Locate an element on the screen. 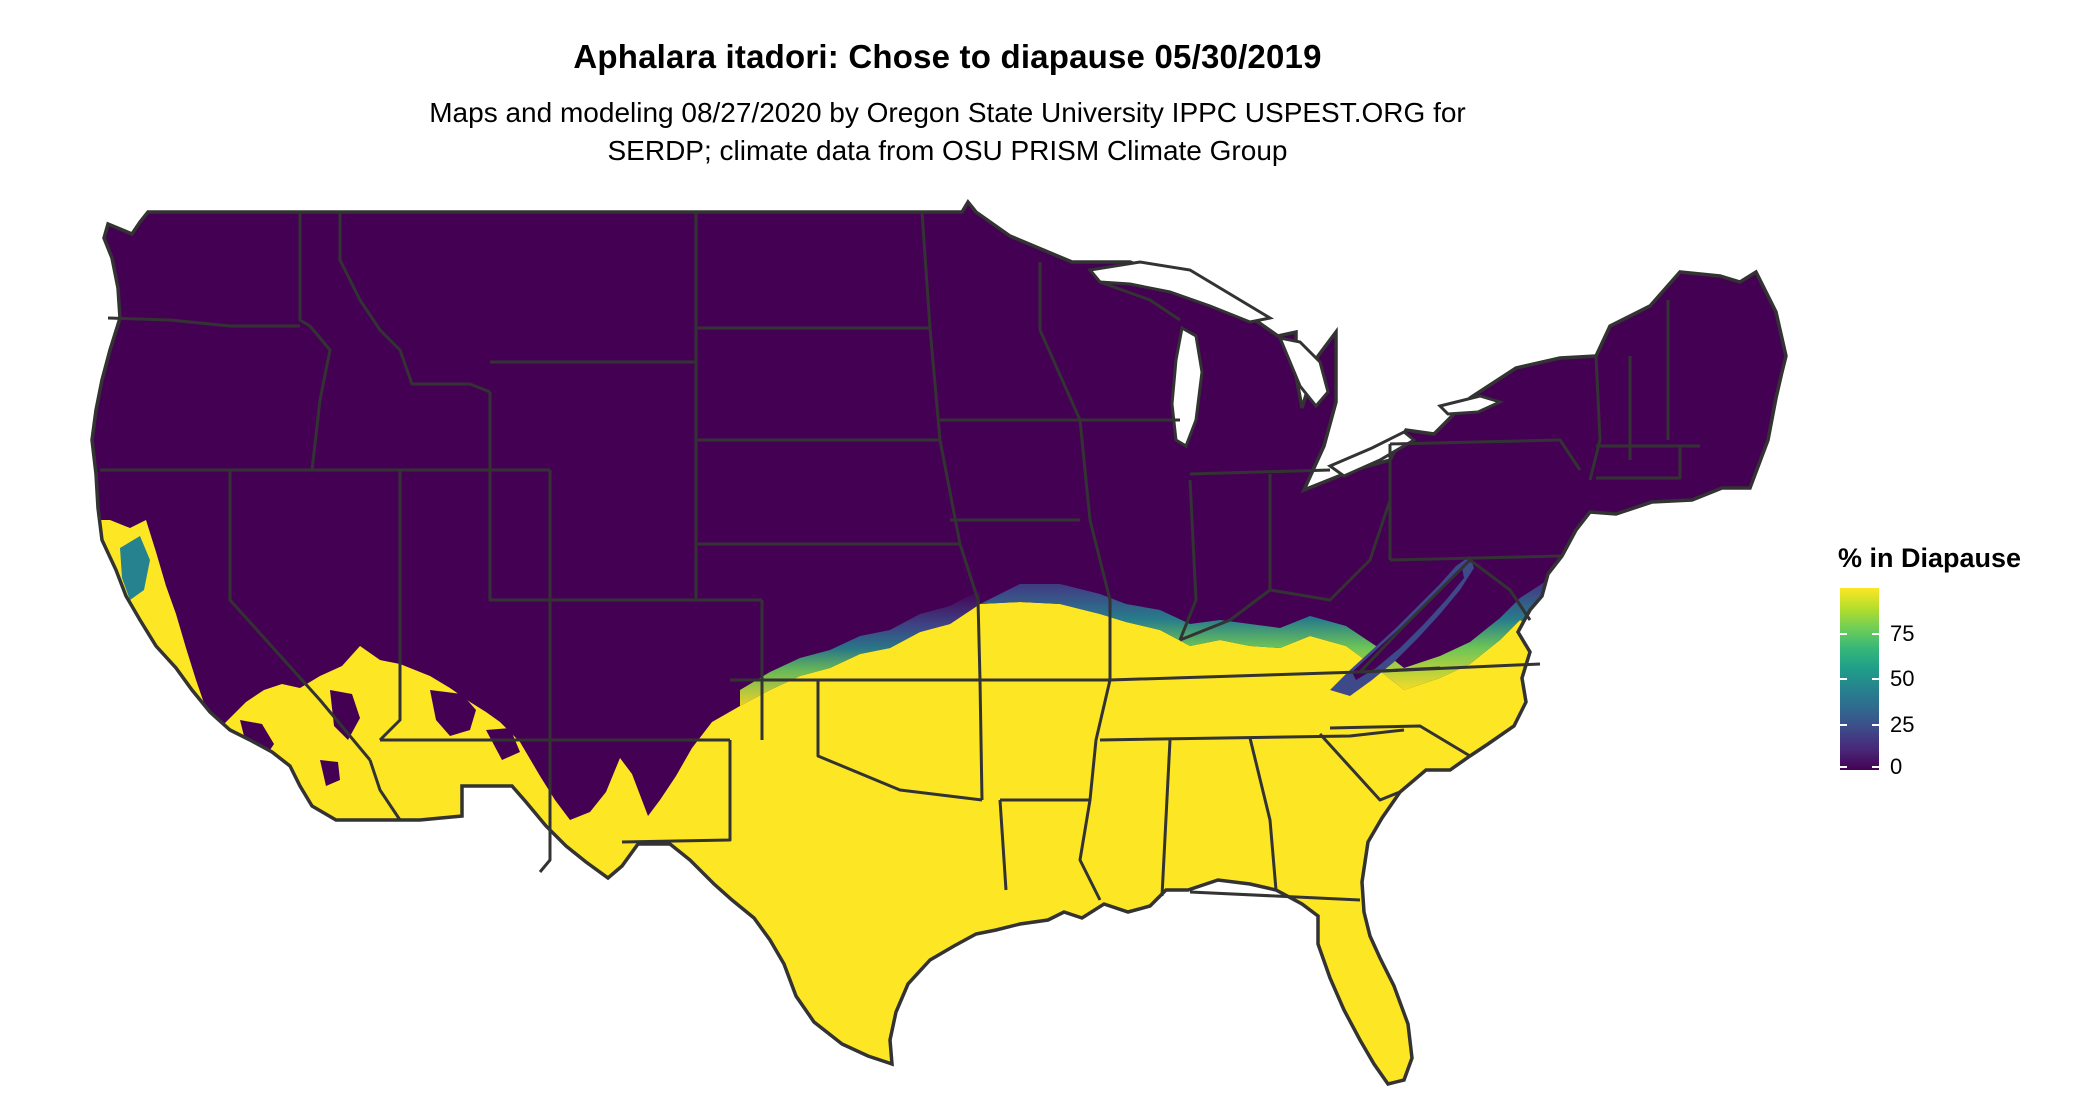 The image size is (2100, 1116). border-pa-md is located at coordinates (1475, 558).